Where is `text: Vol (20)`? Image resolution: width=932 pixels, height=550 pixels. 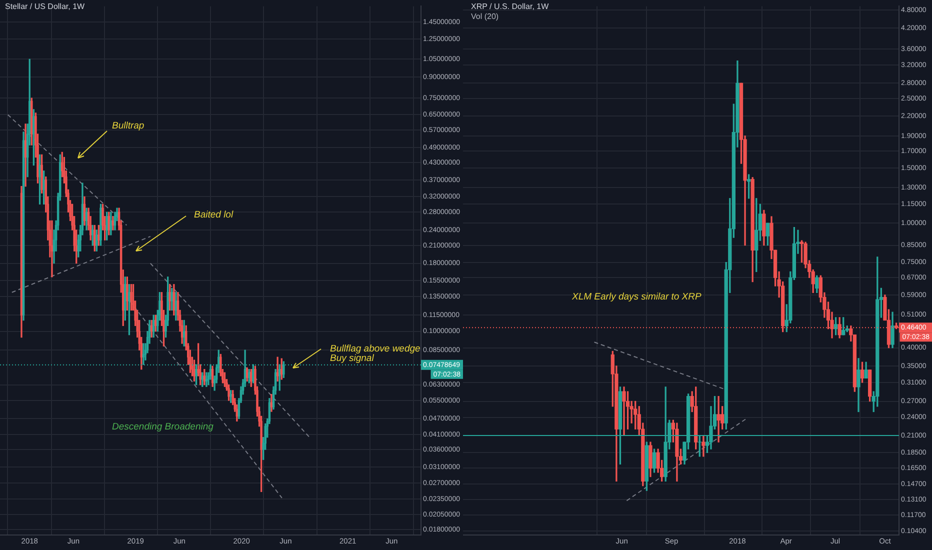 text: Vol (20) is located at coordinates (485, 16).